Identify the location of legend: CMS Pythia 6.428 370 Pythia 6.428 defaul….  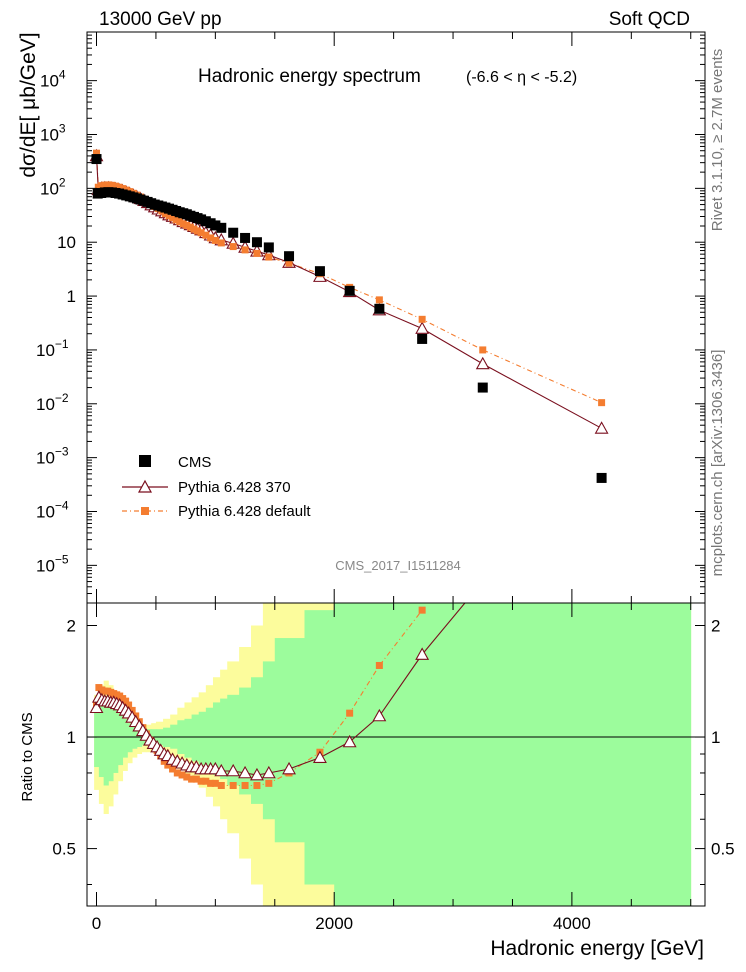
(216, 487).